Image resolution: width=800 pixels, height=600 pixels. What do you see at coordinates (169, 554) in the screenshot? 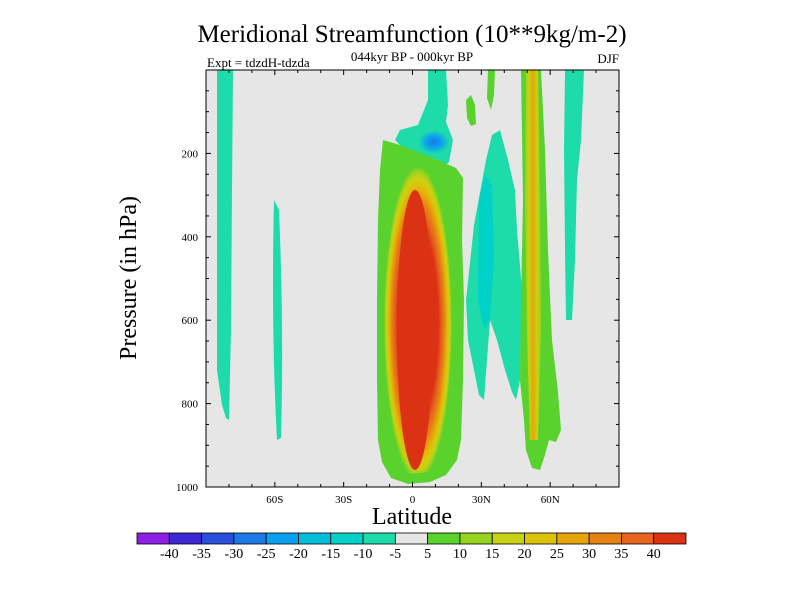
I see `colorbar-label: -40` at bounding box center [169, 554].